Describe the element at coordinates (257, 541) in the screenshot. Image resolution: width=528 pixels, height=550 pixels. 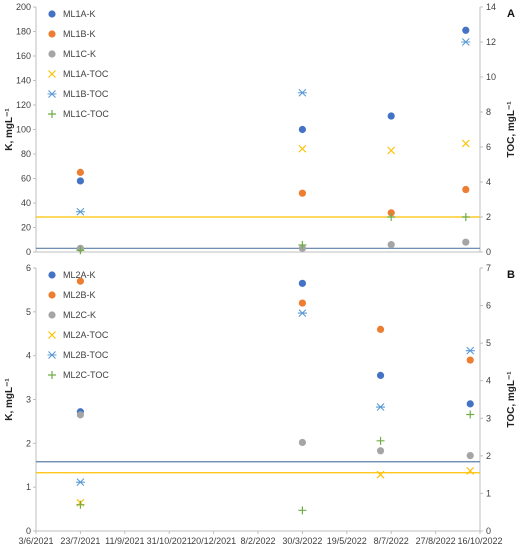
I see `x-tick-label: 8/2/2022` at that location.